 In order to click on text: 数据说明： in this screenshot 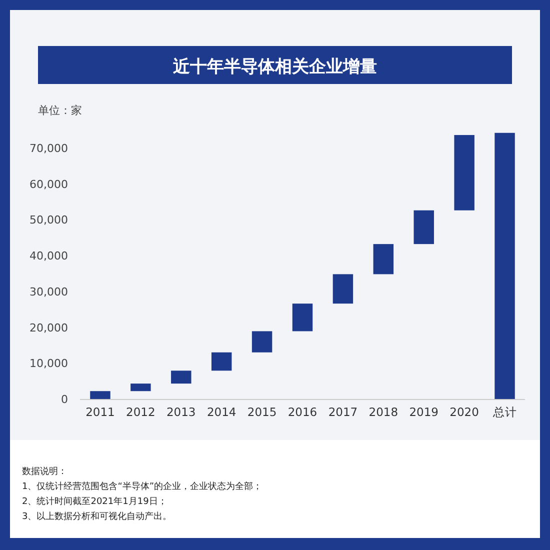, I will do `click(44, 471)`.